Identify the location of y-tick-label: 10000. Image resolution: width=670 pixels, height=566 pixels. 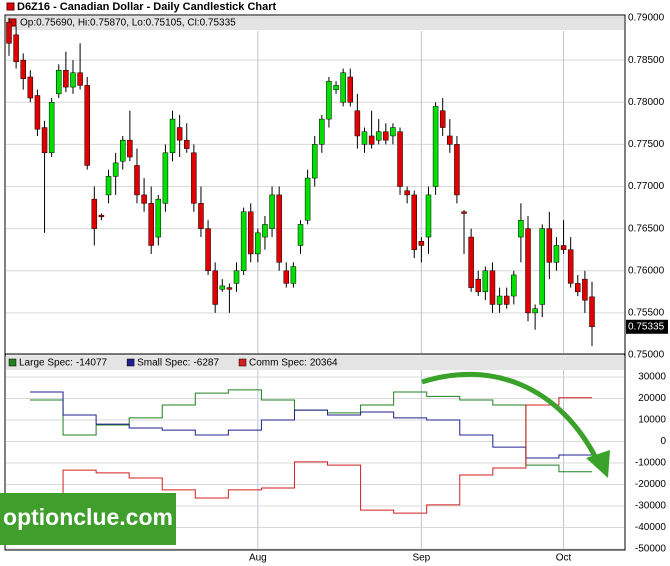
(652, 420).